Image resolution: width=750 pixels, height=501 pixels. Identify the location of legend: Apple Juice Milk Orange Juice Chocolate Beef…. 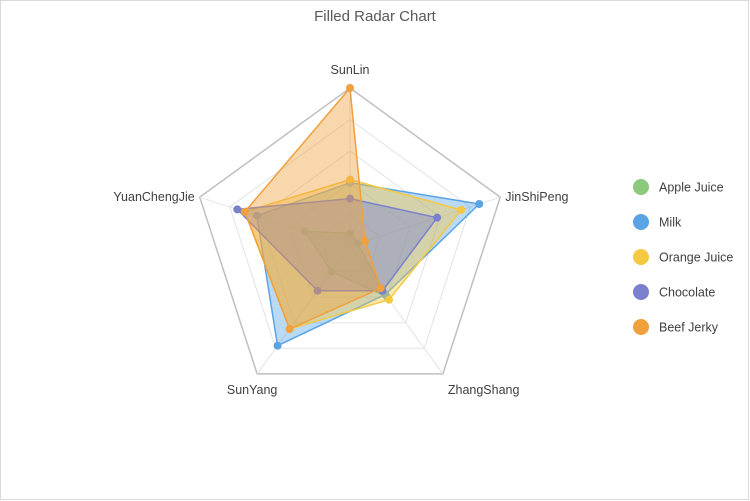
(683, 257).